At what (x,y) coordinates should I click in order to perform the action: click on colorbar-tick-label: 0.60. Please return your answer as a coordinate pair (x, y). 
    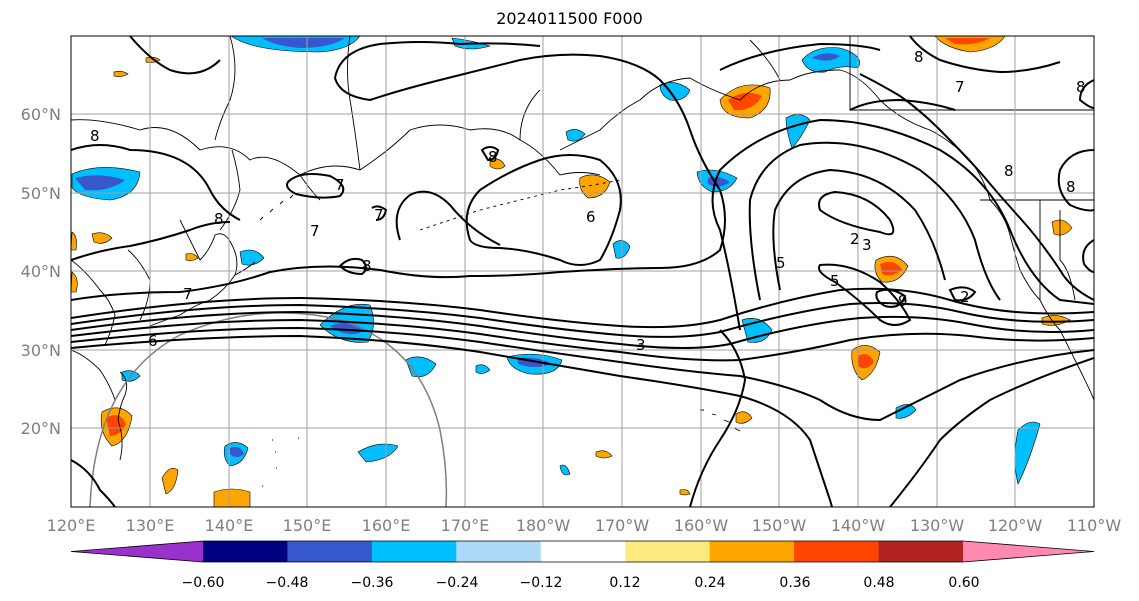
    Looking at the image, I should click on (963, 583).